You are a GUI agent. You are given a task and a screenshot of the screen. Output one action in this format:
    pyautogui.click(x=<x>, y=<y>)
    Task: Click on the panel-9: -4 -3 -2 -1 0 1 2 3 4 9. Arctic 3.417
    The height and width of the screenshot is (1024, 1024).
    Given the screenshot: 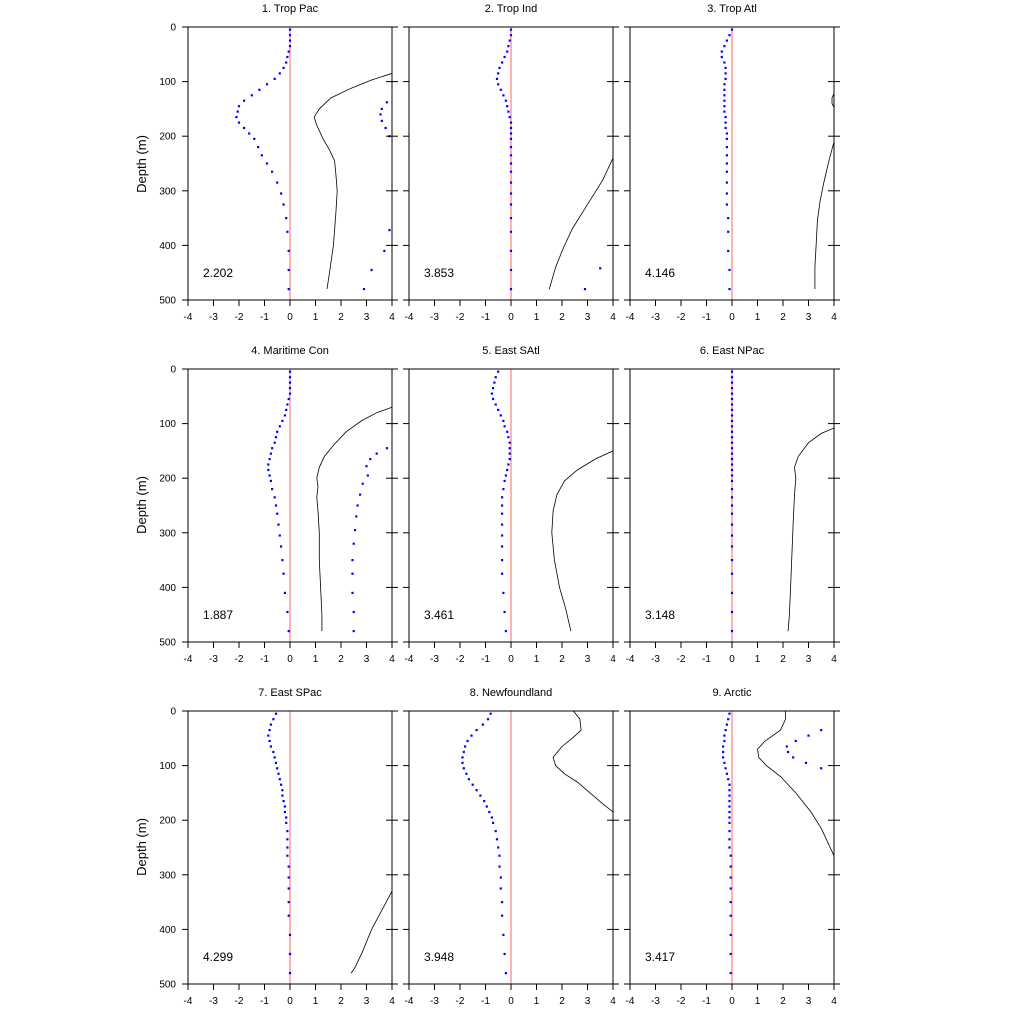 What is the action you would take?
    pyautogui.click(x=732, y=847)
    